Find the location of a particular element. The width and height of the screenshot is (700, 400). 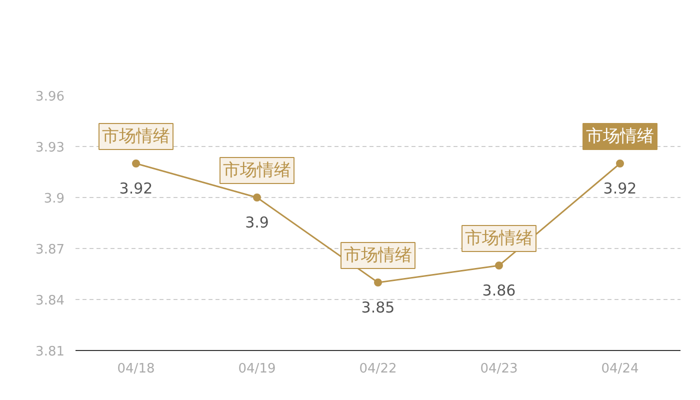

y-tick-label: 3.87 is located at coordinates (50, 250).